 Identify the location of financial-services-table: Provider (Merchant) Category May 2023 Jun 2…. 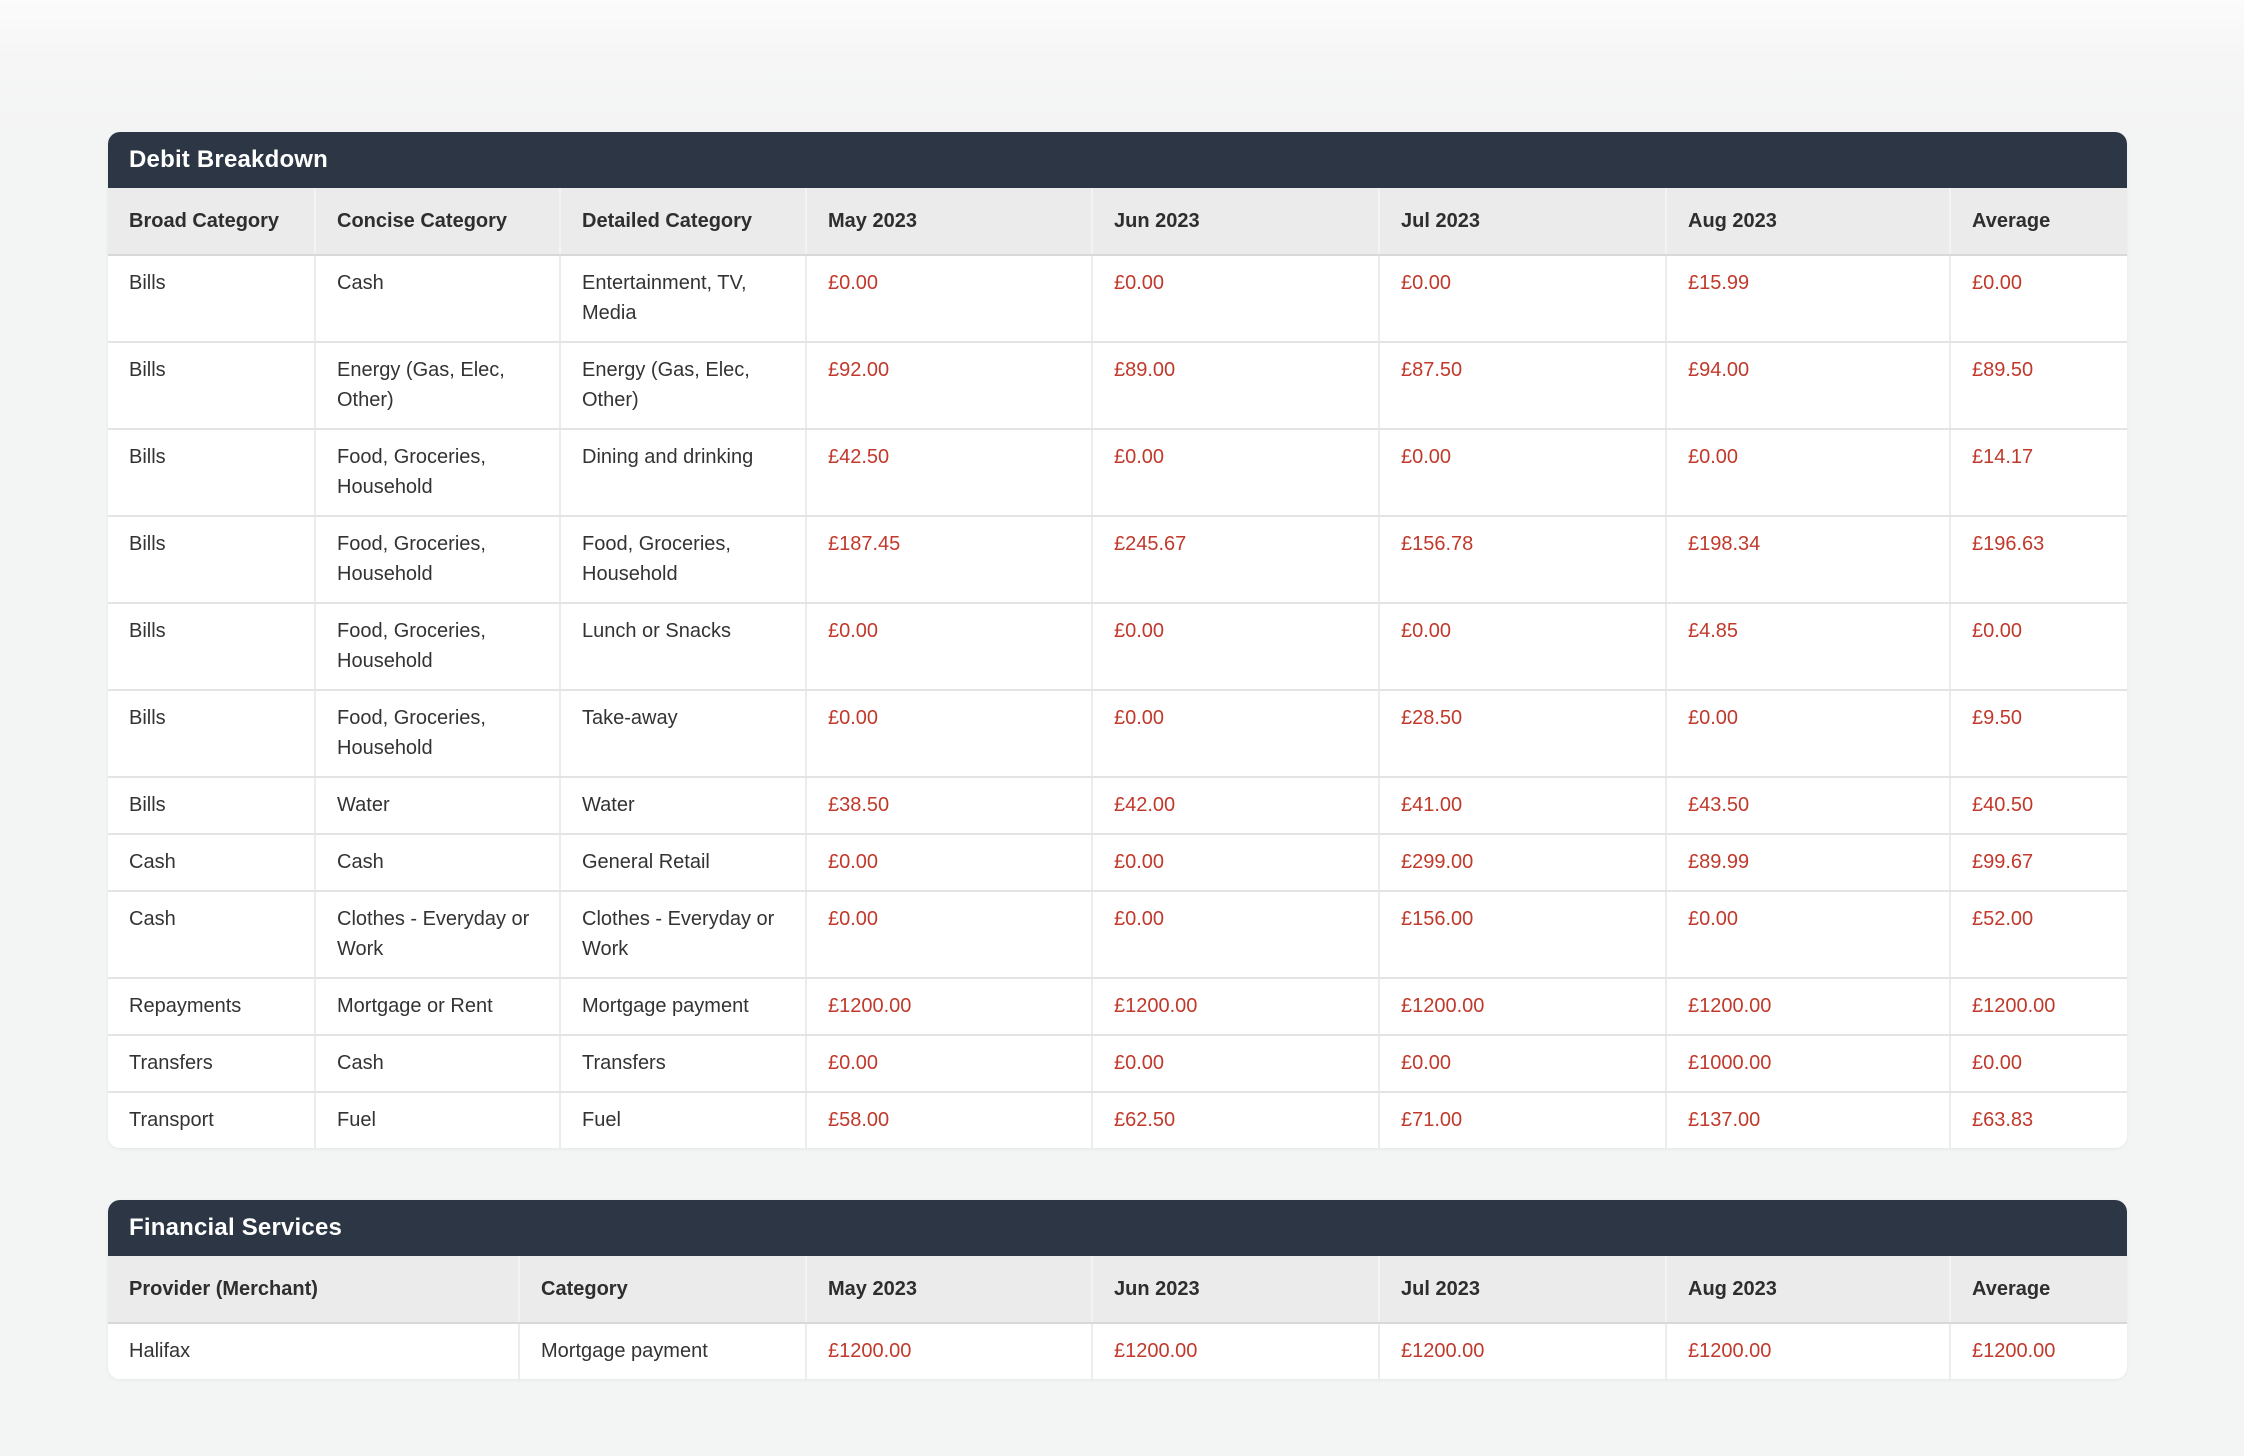
(1117, 1317).